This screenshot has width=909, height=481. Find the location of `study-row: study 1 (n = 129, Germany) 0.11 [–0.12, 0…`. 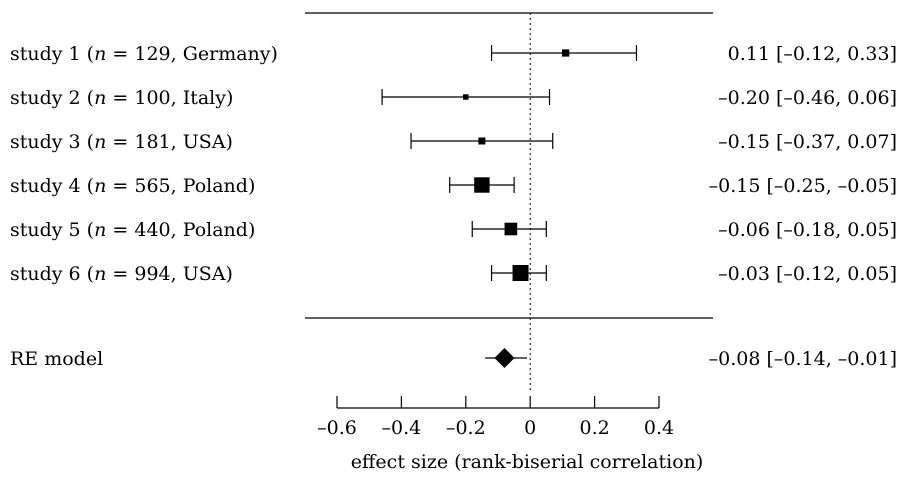

study-row: study 1 (n = 129, Germany) 0.11 [–0.12, 0… is located at coordinates (453, 54).